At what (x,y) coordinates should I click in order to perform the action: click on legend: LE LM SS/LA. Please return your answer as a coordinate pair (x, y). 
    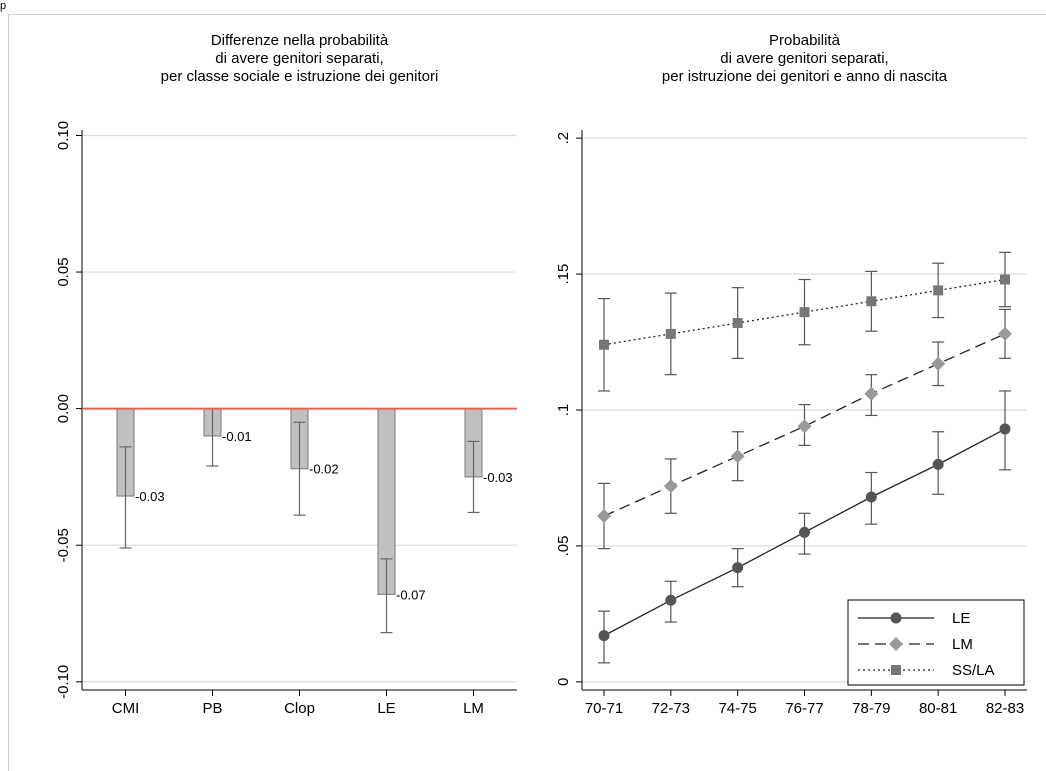
    Looking at the image, I should click on (936, 642).